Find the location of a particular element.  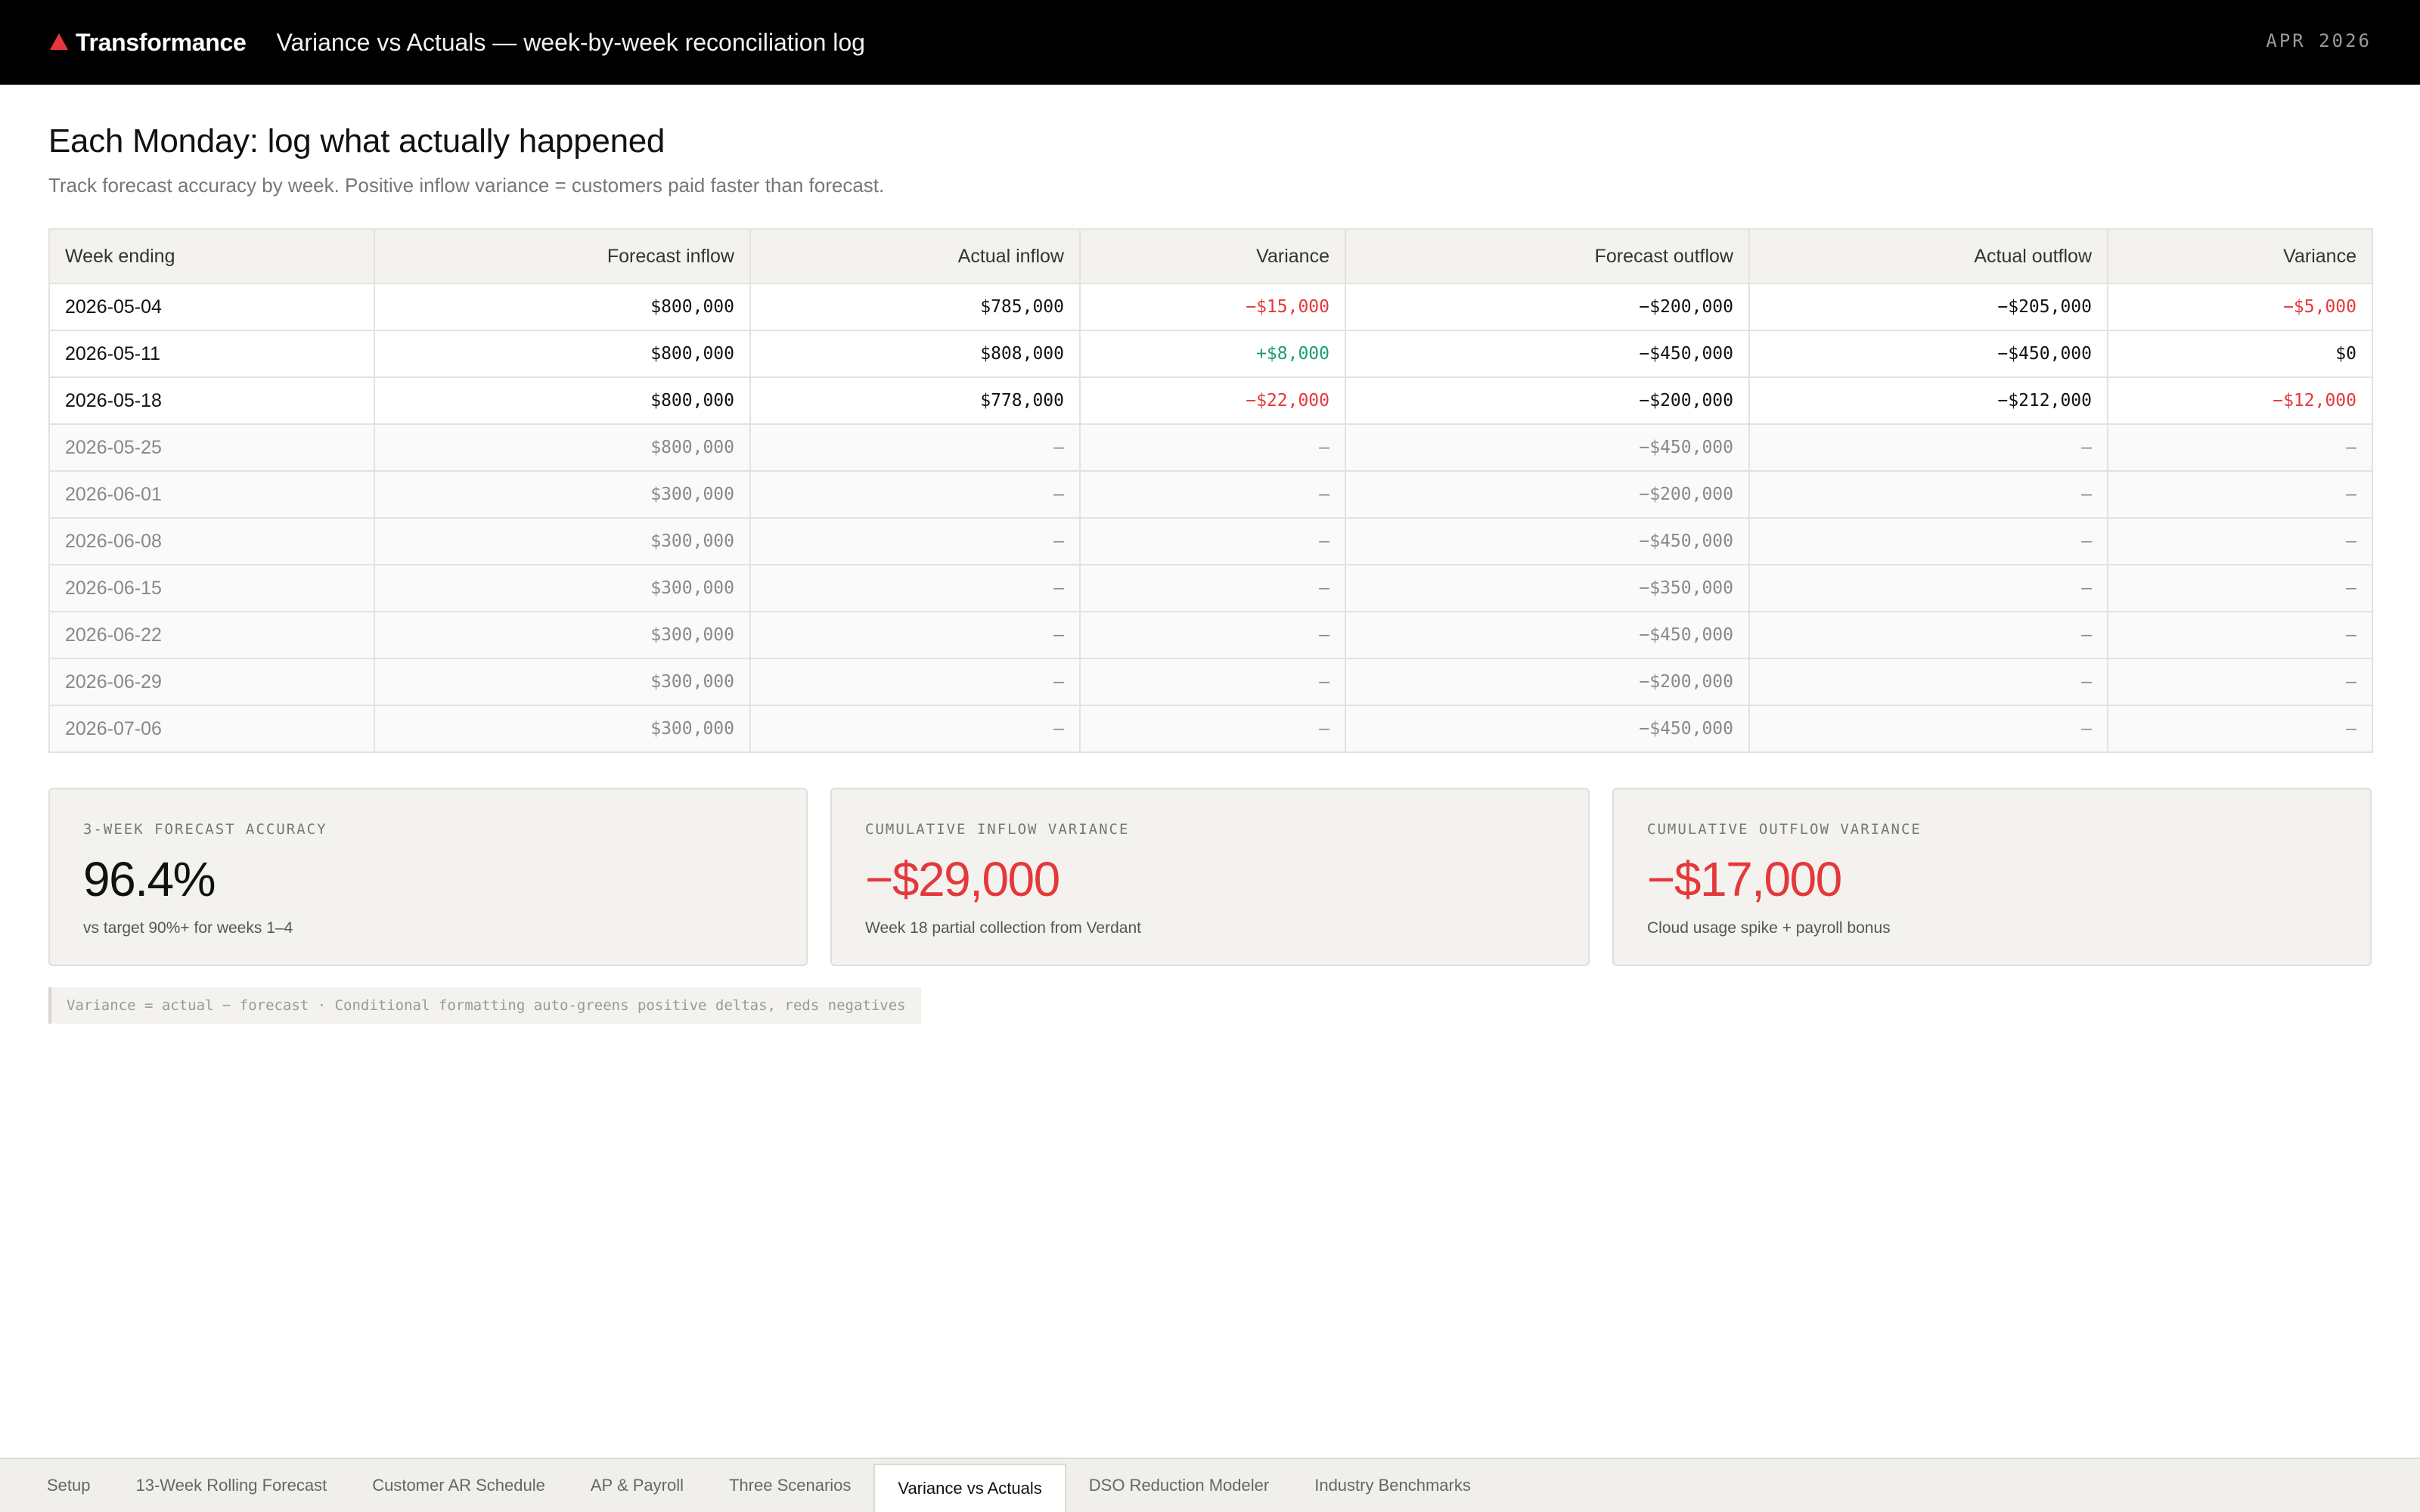

cell-forecast-outflow: −$350,000 is located at coordinates (1547, 588).